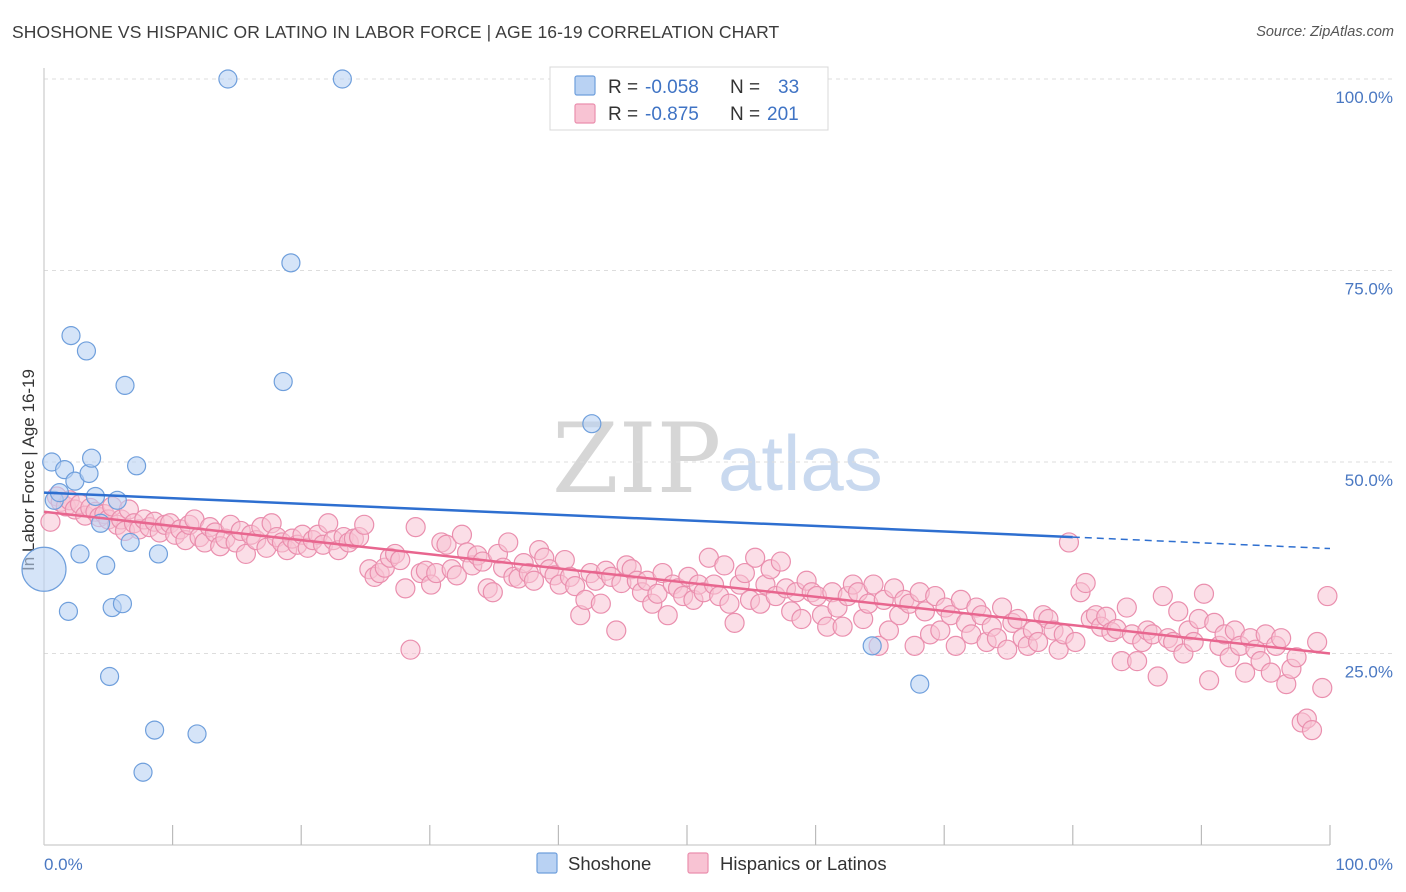 The image size is (1406, 892). Describe the element at coordinates (1201, 543) in the screenshot. I see `shoshone-trendline-extension` at that location.